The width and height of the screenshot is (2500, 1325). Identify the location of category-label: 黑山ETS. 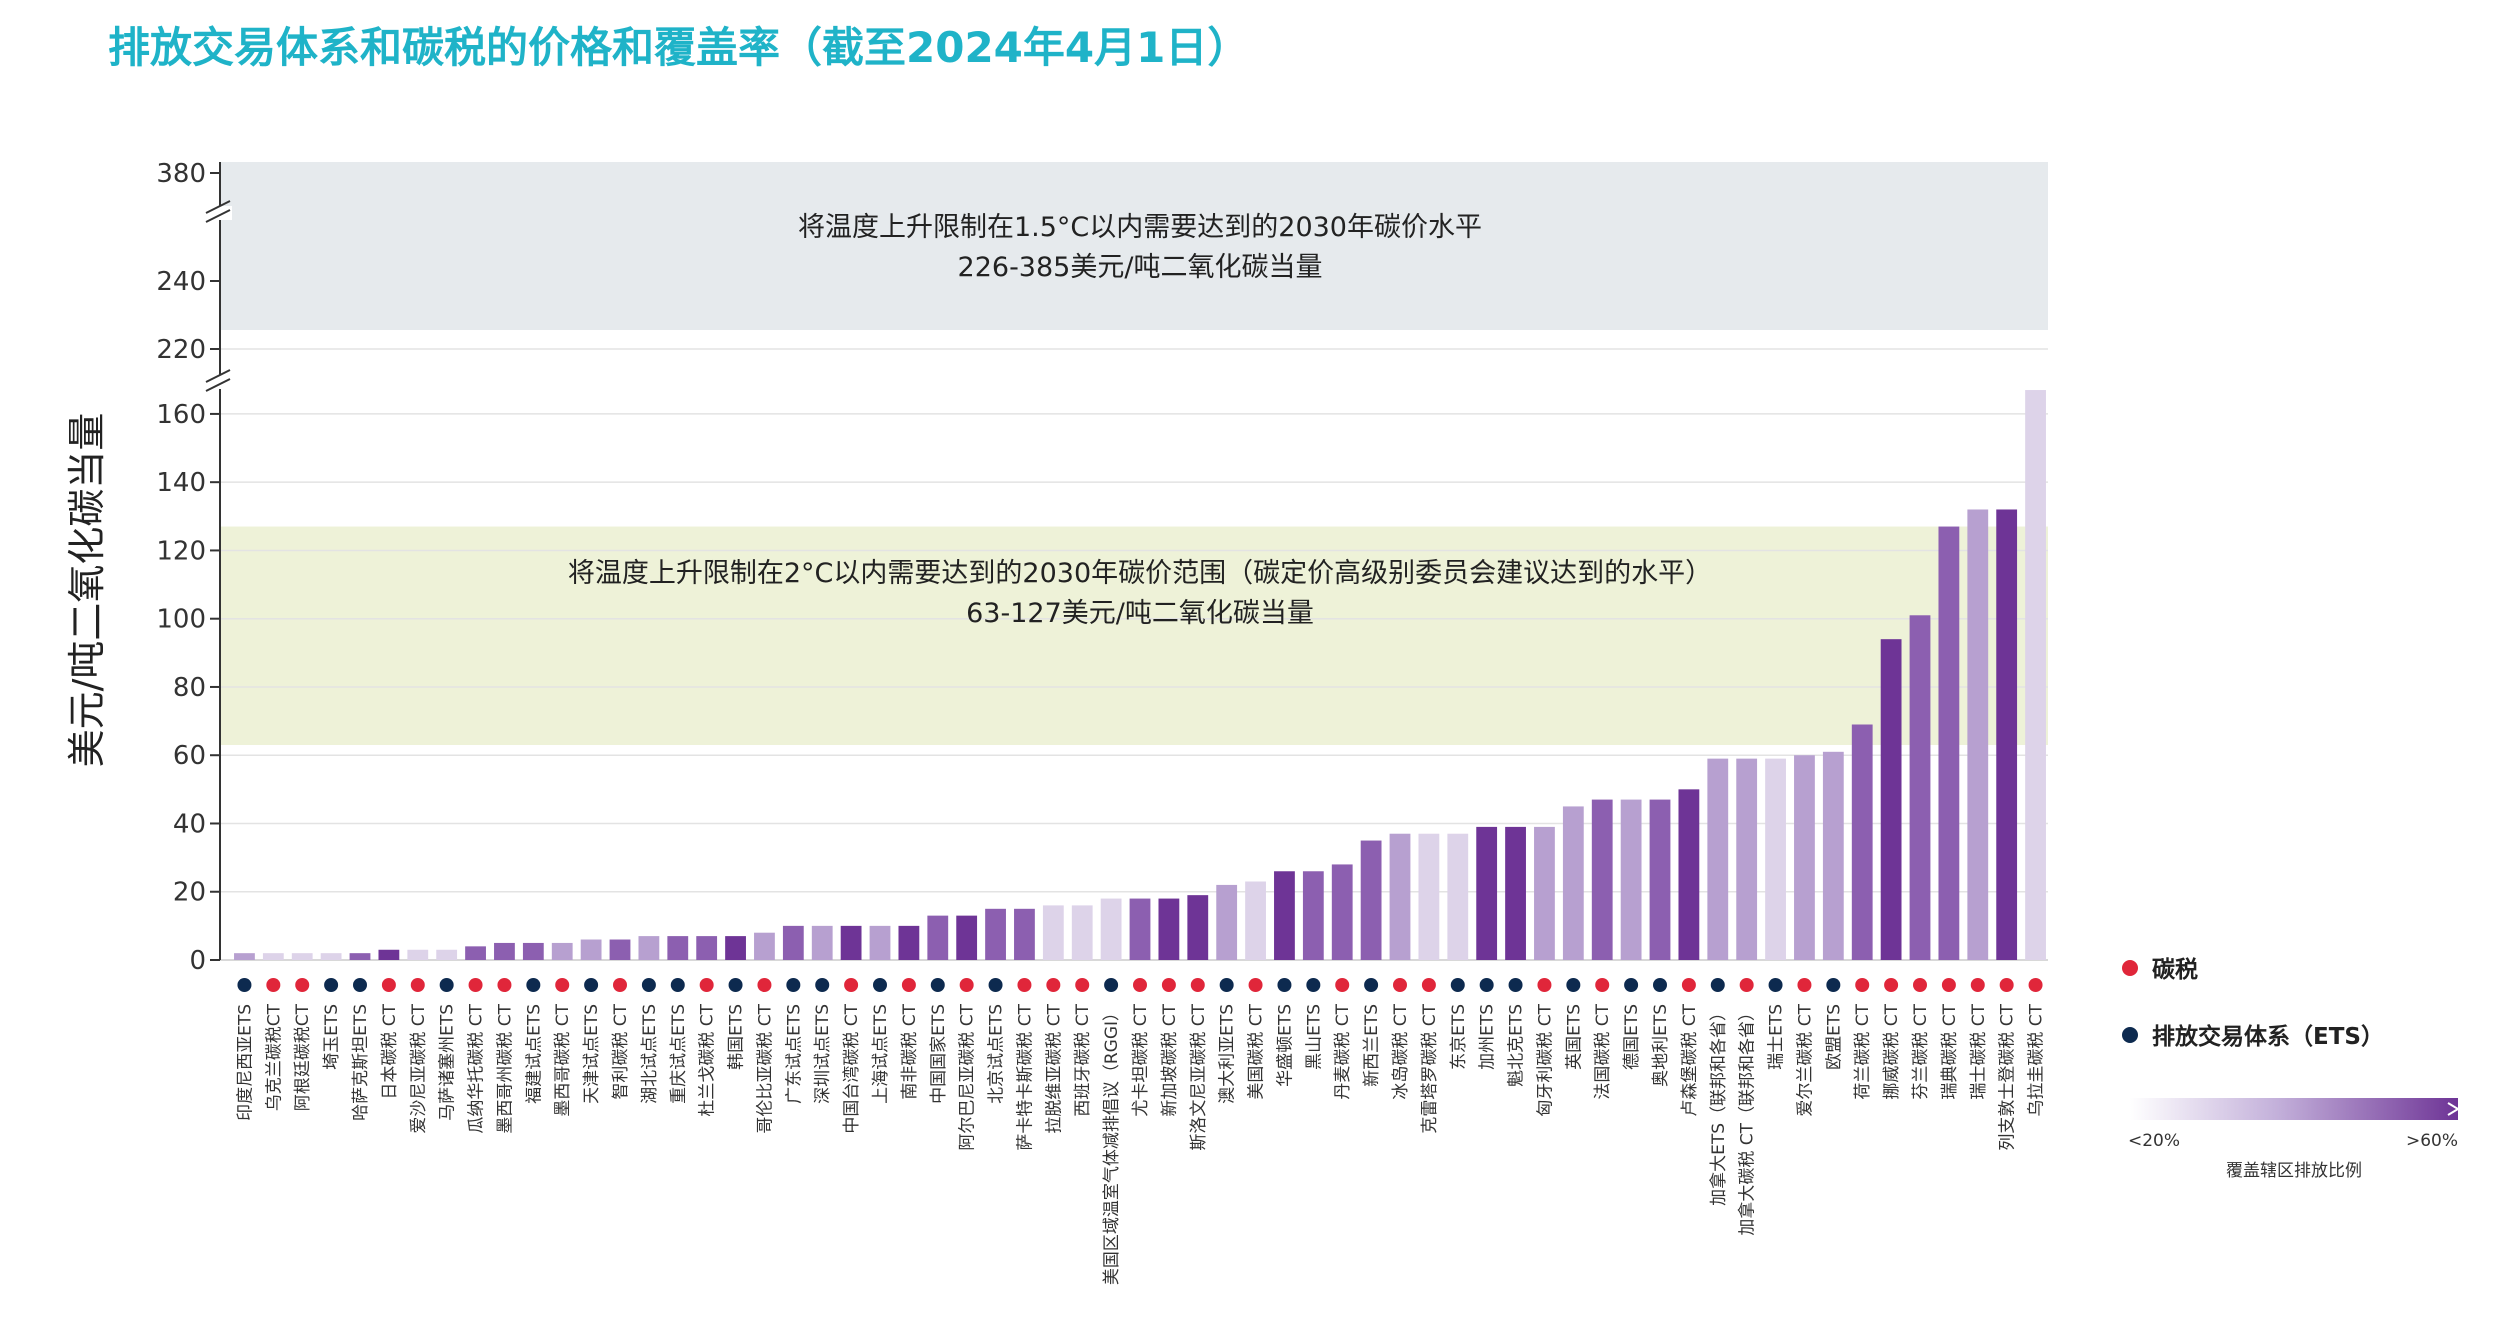
(1314, 1037).